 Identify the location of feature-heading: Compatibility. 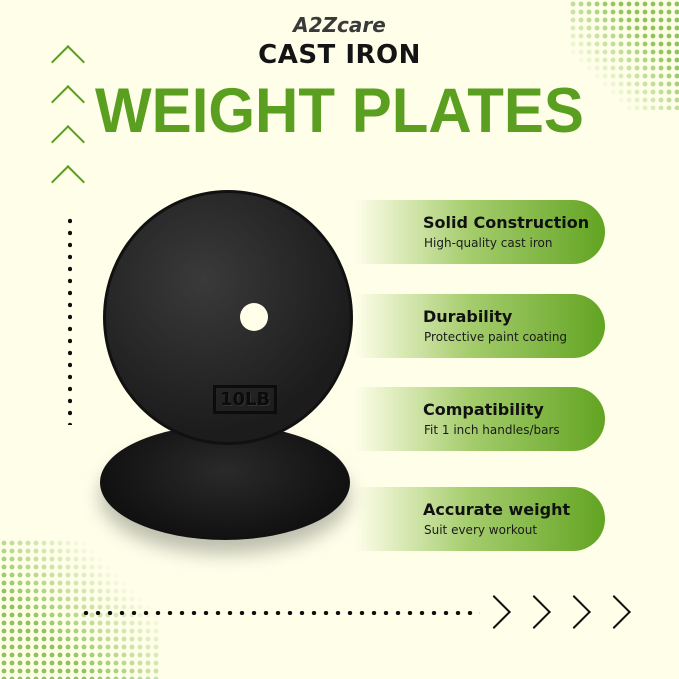
(483, 409).